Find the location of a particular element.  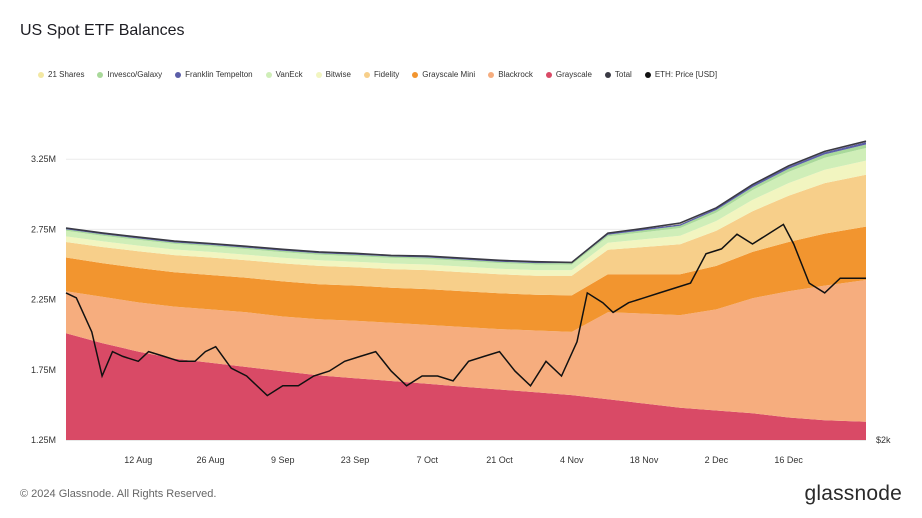

legend-item: Grayscale is located at coordinates (568, 74).